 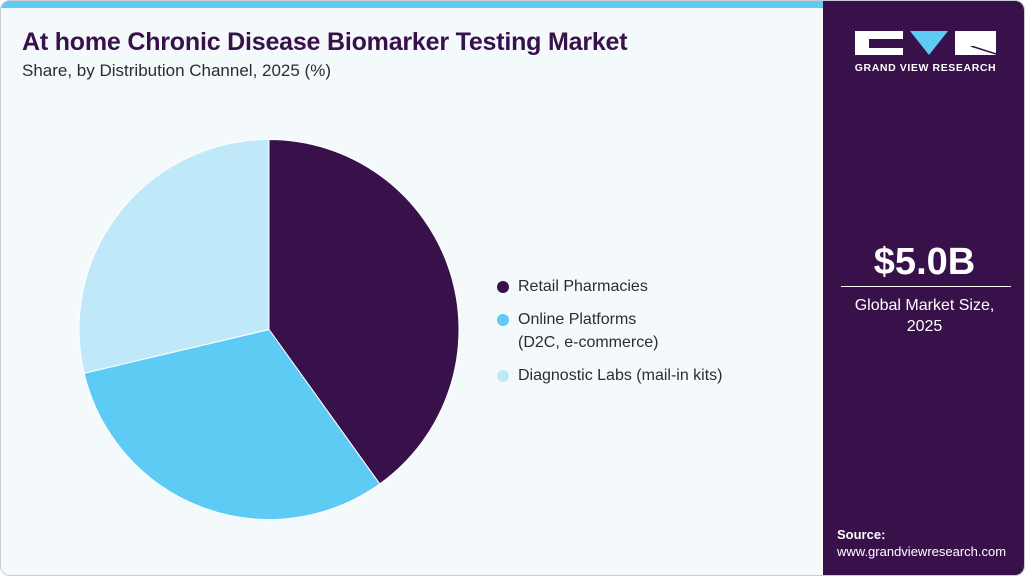 I want to click on accent-bar, so click(x=412, y=4).